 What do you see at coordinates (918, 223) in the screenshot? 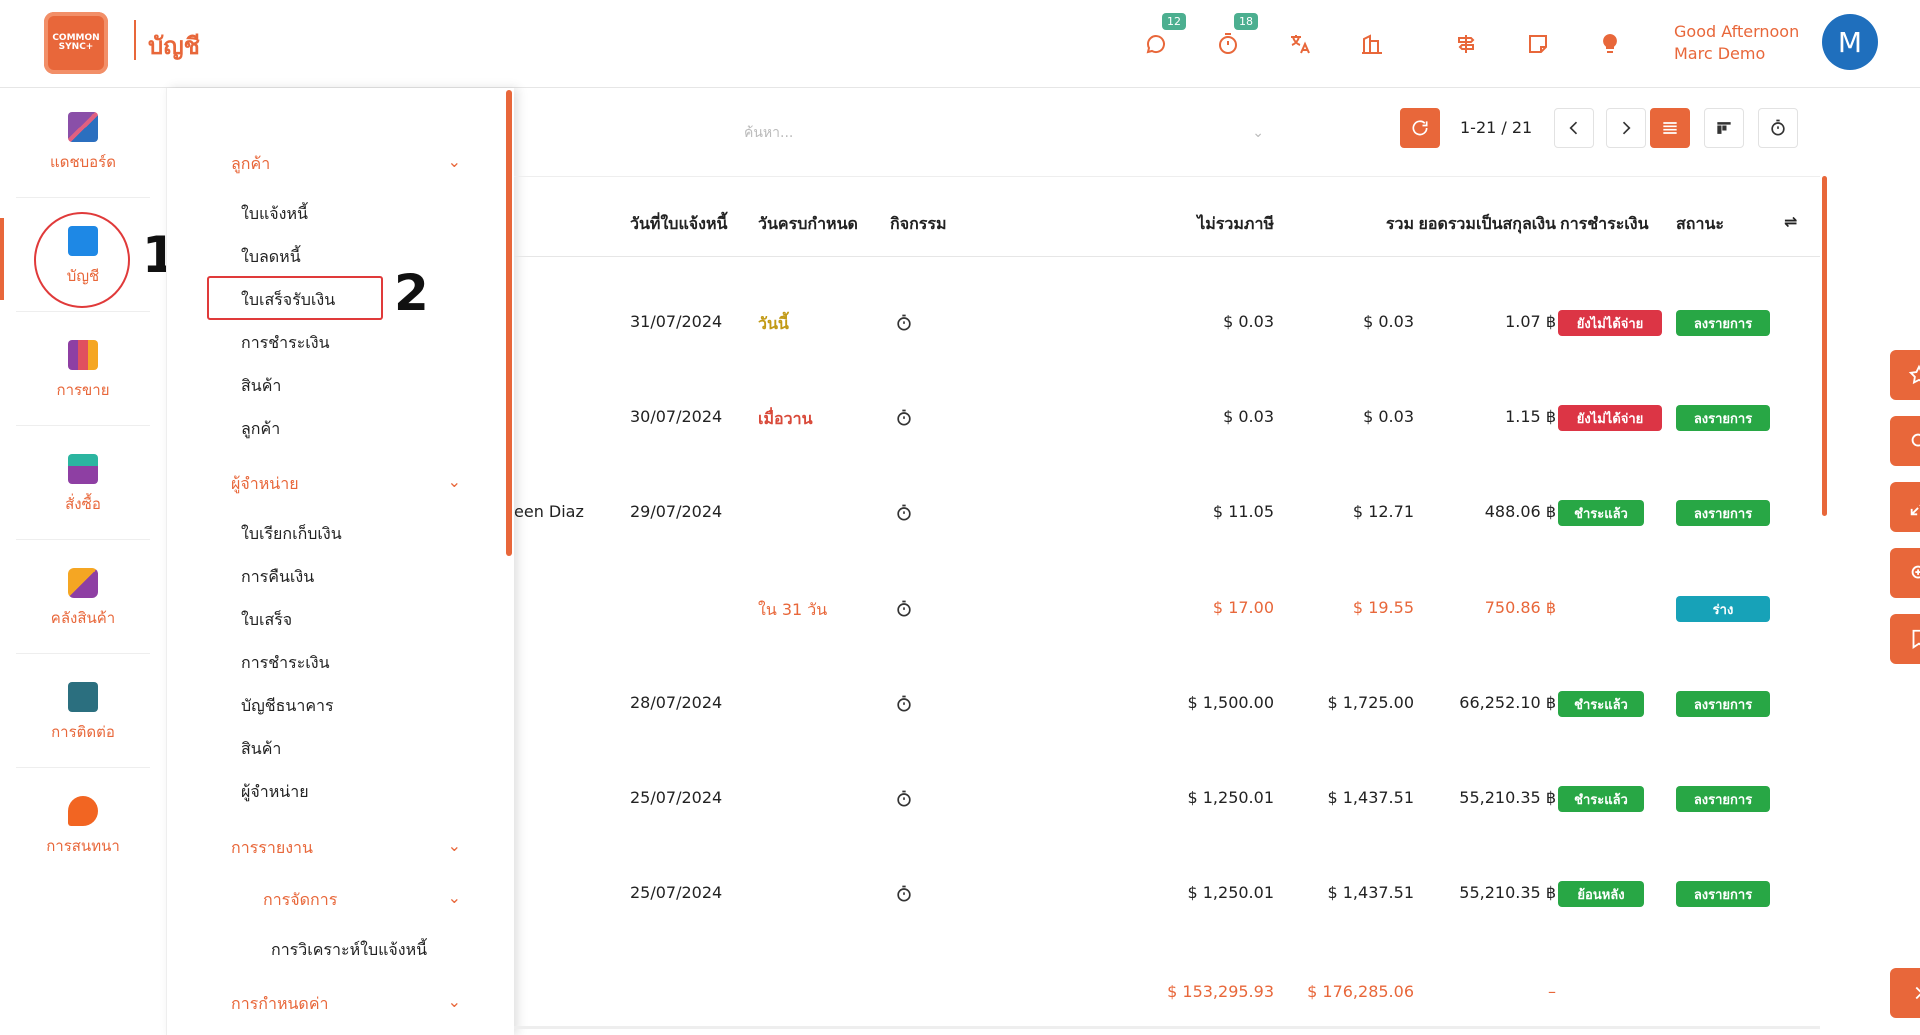
I see `col-activity: กิจกรรม` at bounding box center [918, 223].